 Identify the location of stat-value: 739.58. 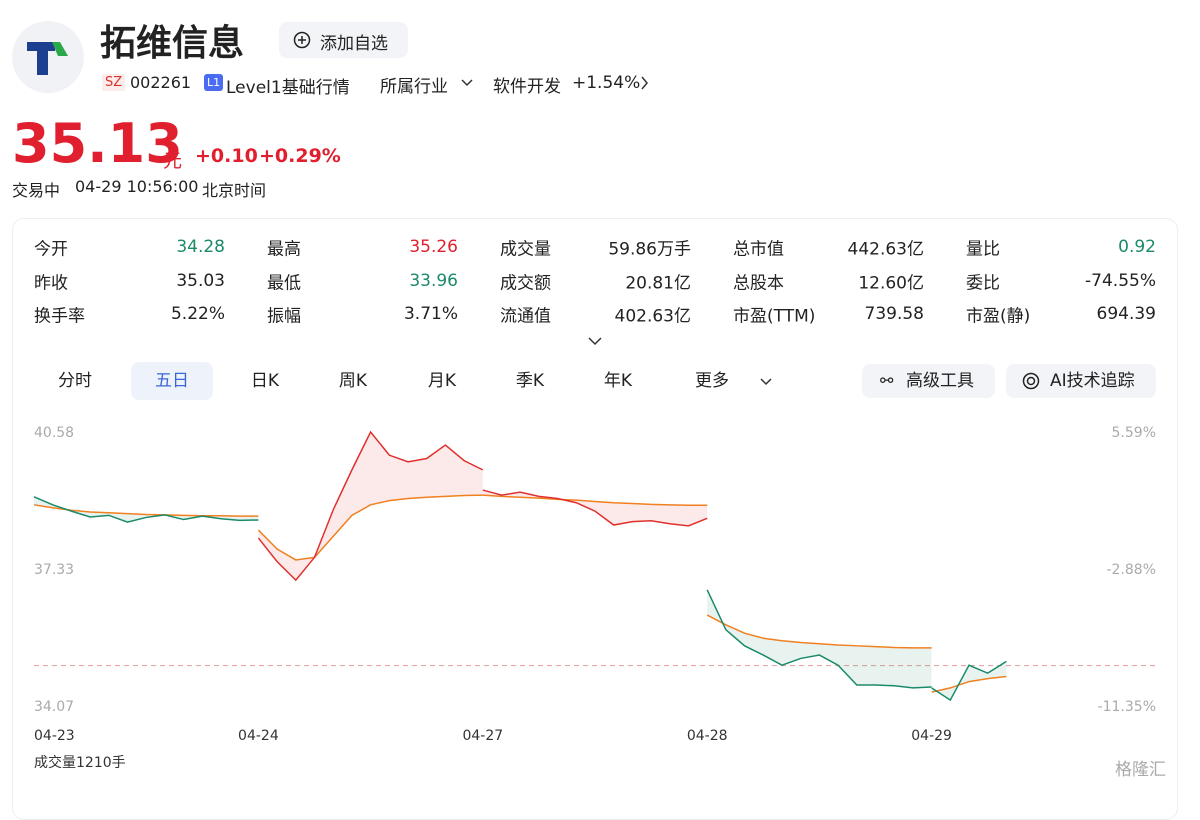
(894, 314).